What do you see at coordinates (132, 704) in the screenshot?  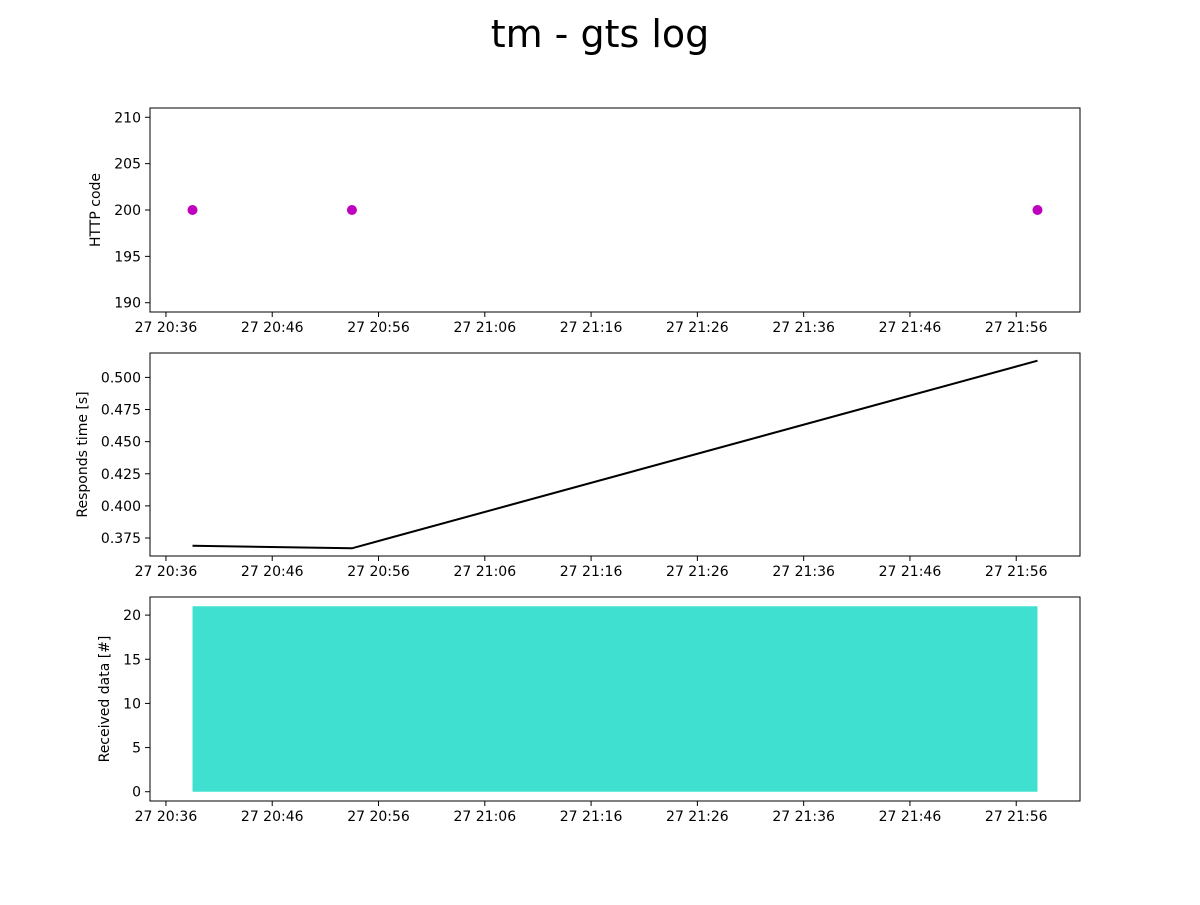 I see `y-tick-label: 10` at bounding box center [132, 704].